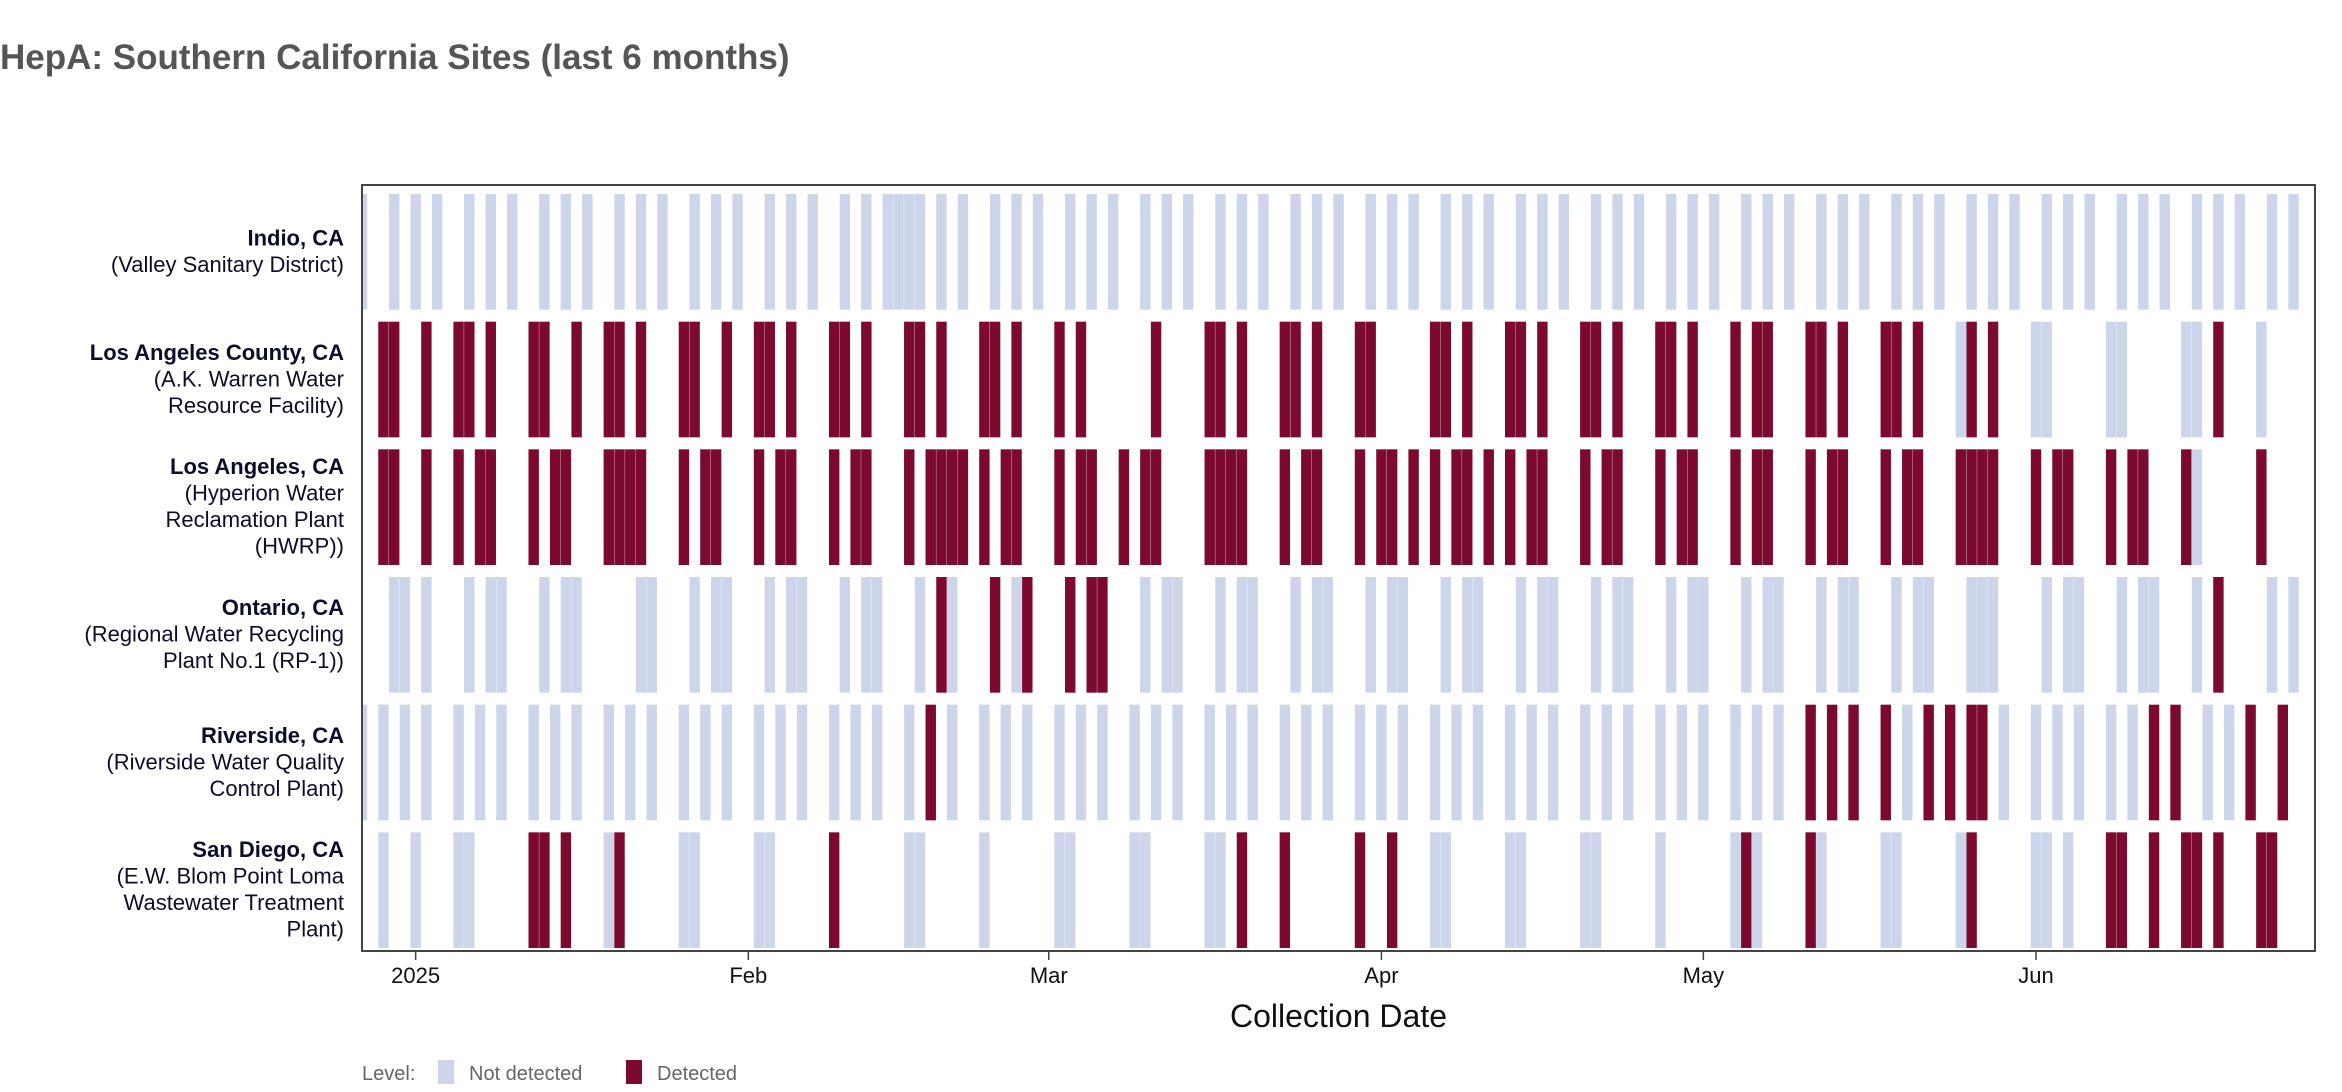 The width and height of the screenshot is (2342, 1092). Describe the element at coordinates (697, 1074) in the screenshot. I see `legend-label-detected: Detected` at that location.